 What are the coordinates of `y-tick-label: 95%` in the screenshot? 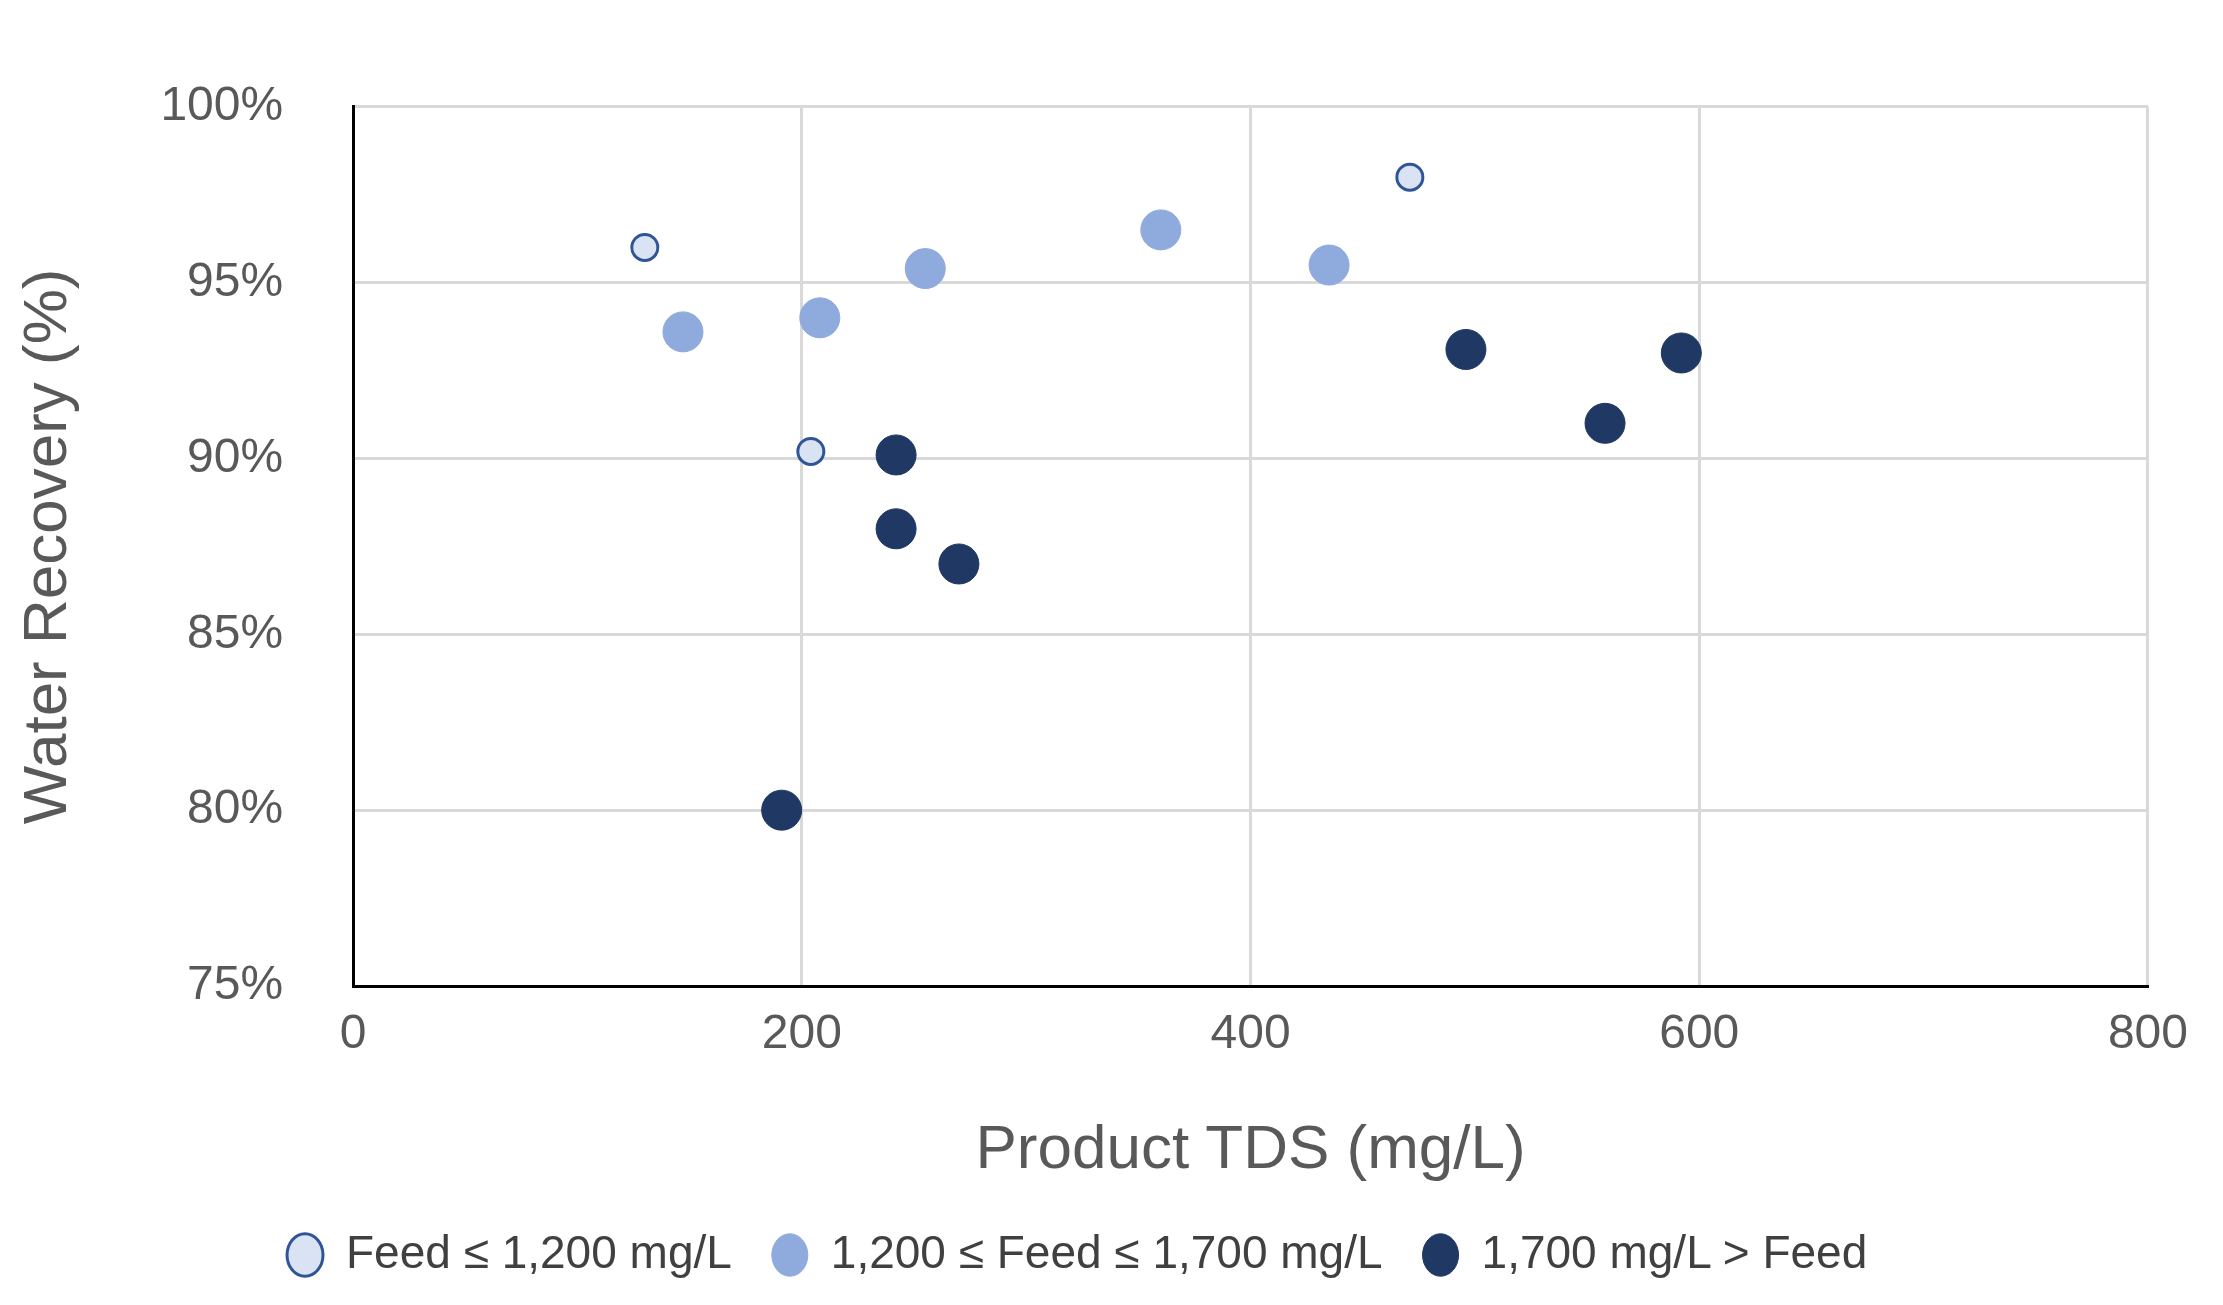 It's located at (235, 279).